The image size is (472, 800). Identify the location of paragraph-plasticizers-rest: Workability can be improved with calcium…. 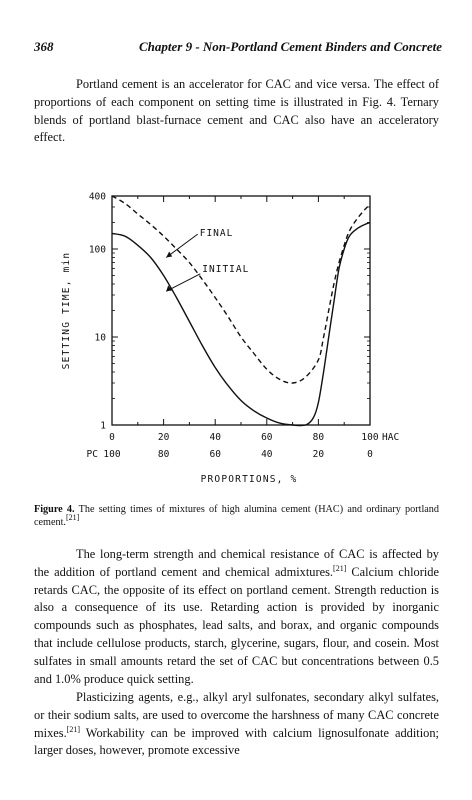
(237, 741).